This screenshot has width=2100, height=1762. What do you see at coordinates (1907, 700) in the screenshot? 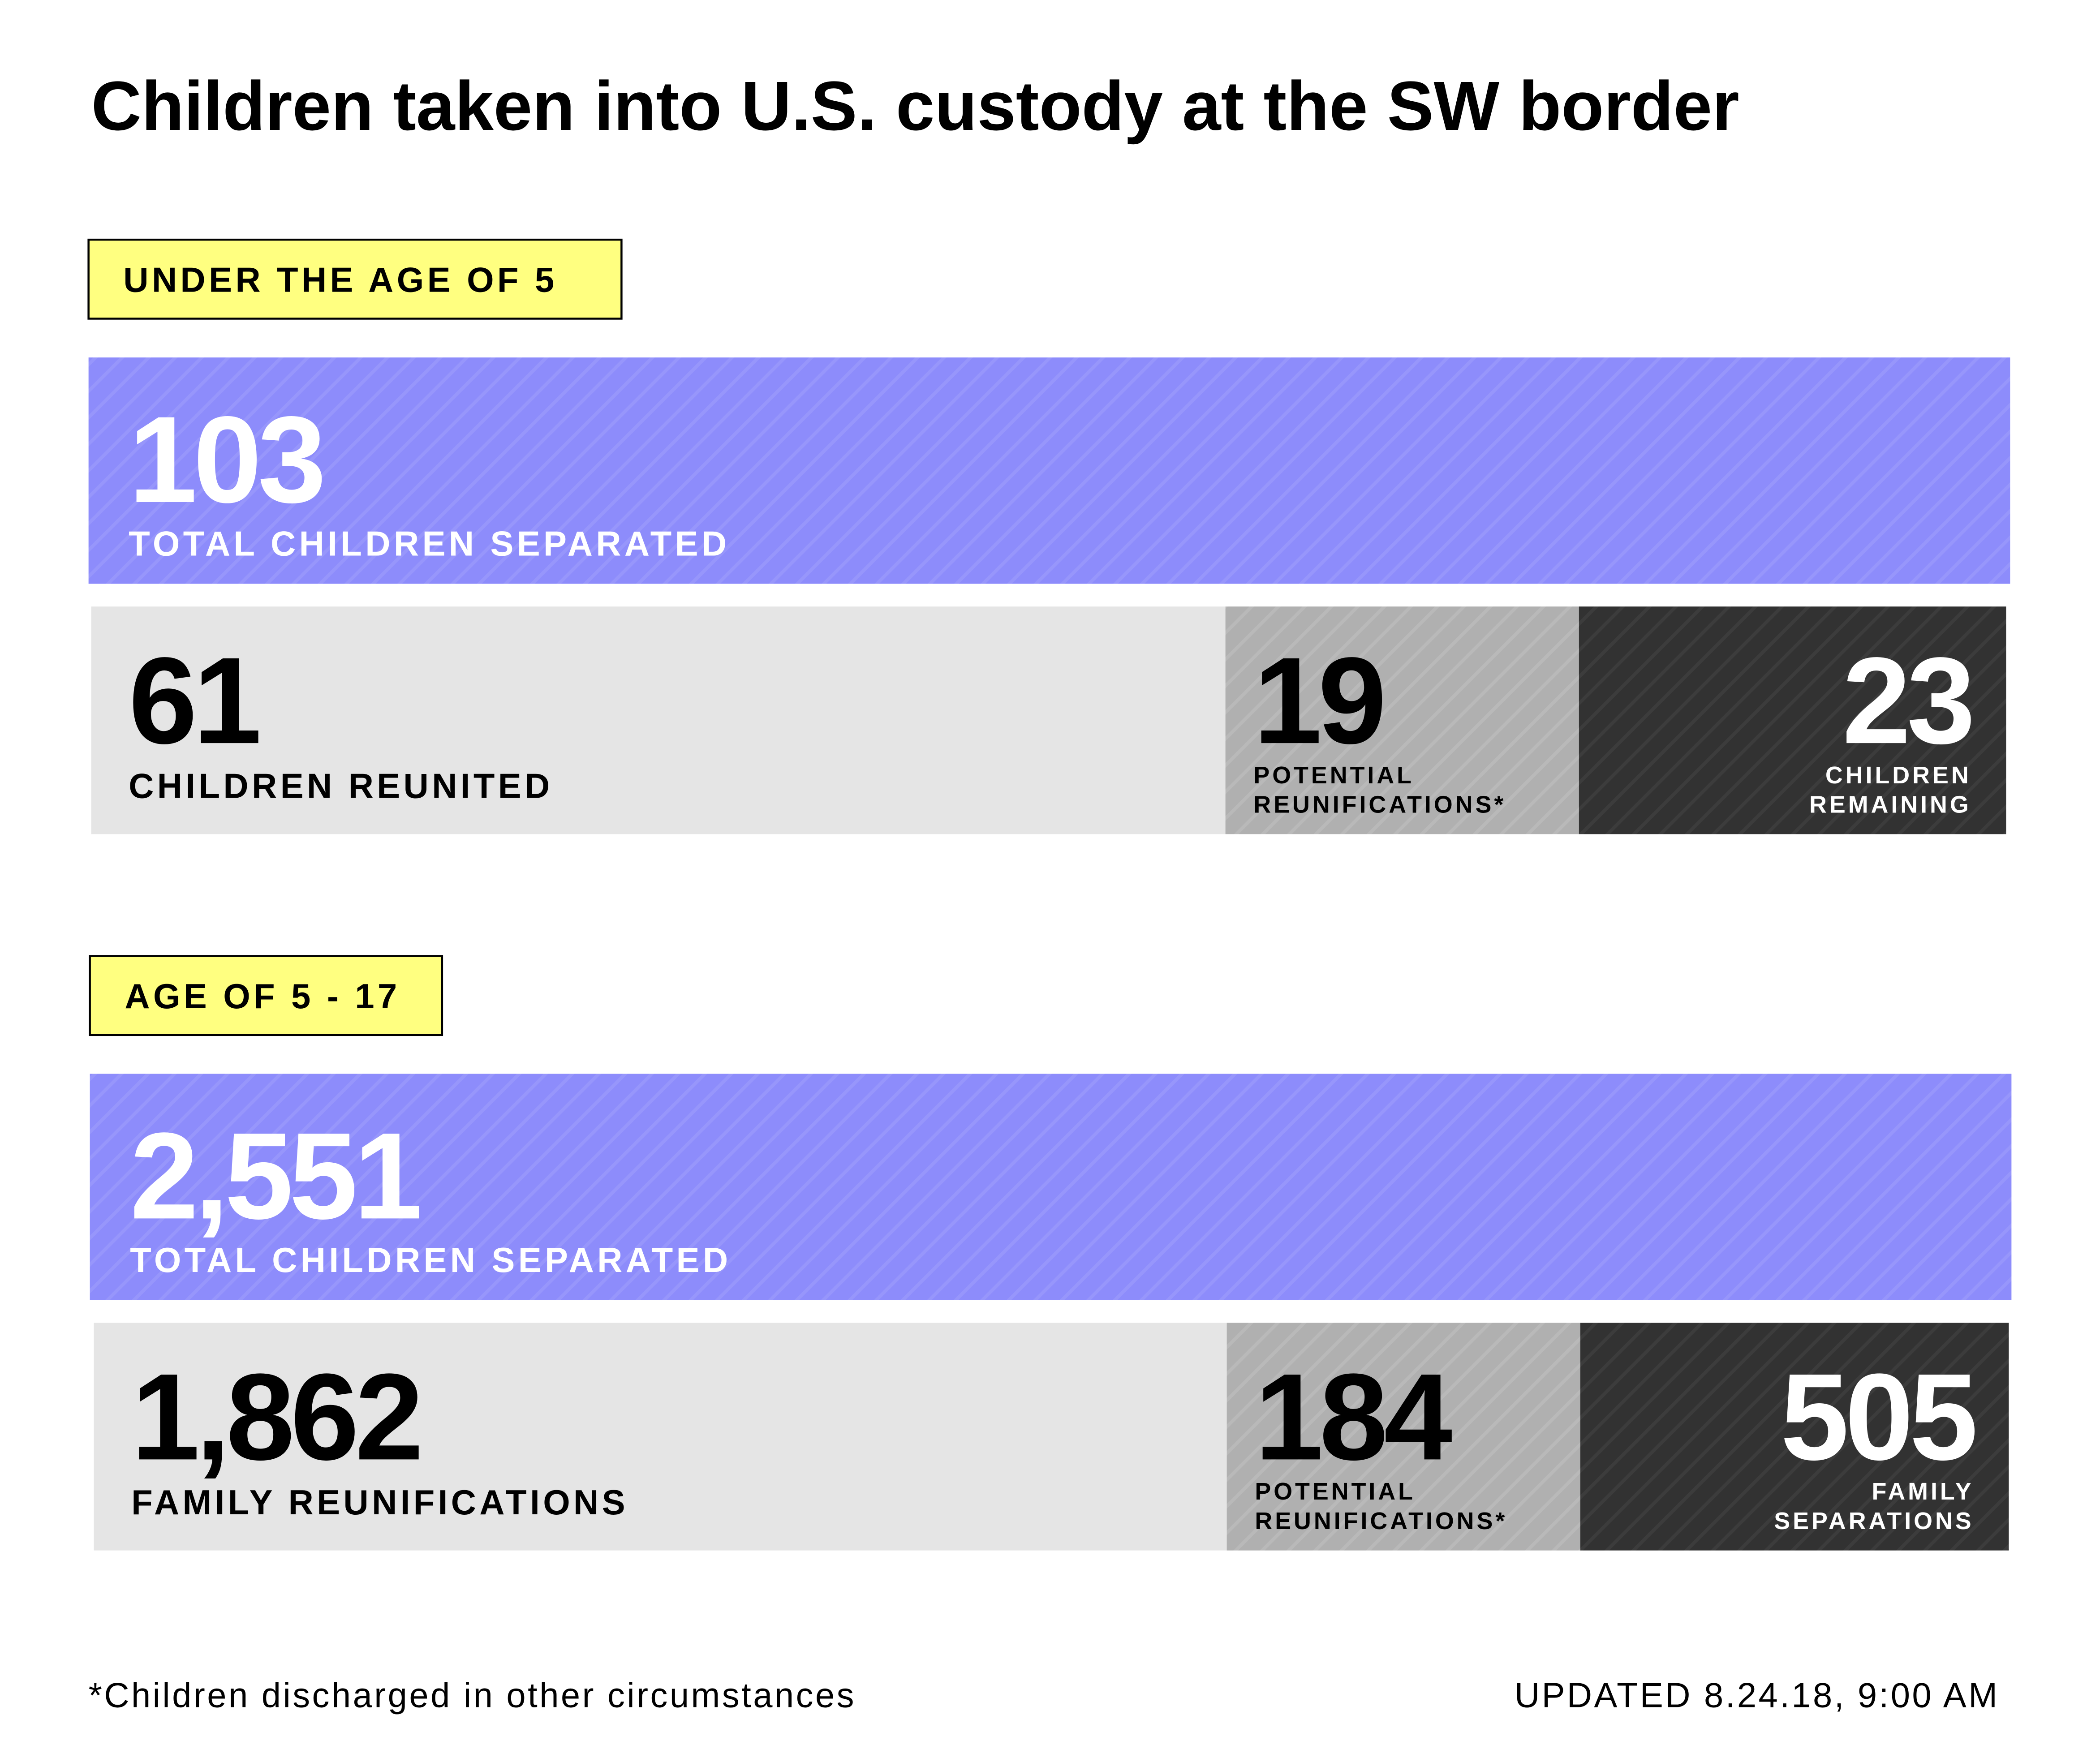
I see `segment-value: 23` at bounding box center [1907, 700].